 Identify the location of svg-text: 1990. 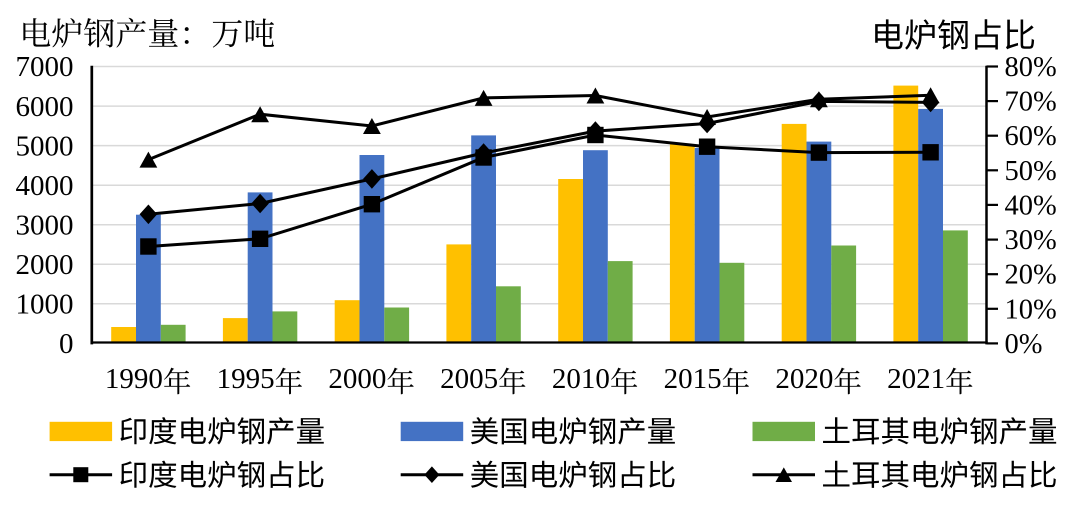
(134, 379).